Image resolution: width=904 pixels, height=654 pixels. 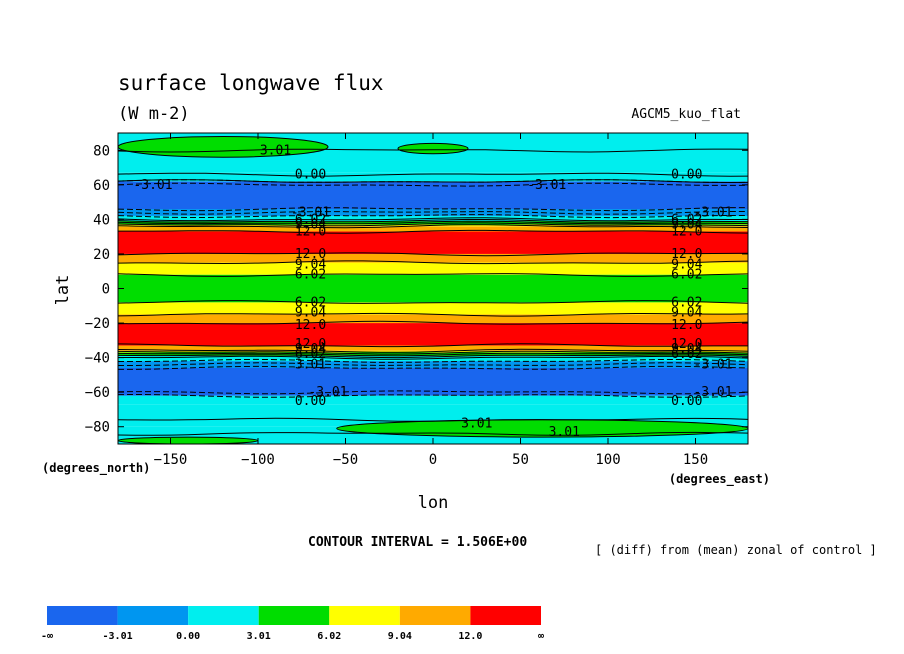 What do you see at coordinates (686, 313) in the screenshot?
I see `contour-label-22: 9.04` at bounding box center [686, 313].